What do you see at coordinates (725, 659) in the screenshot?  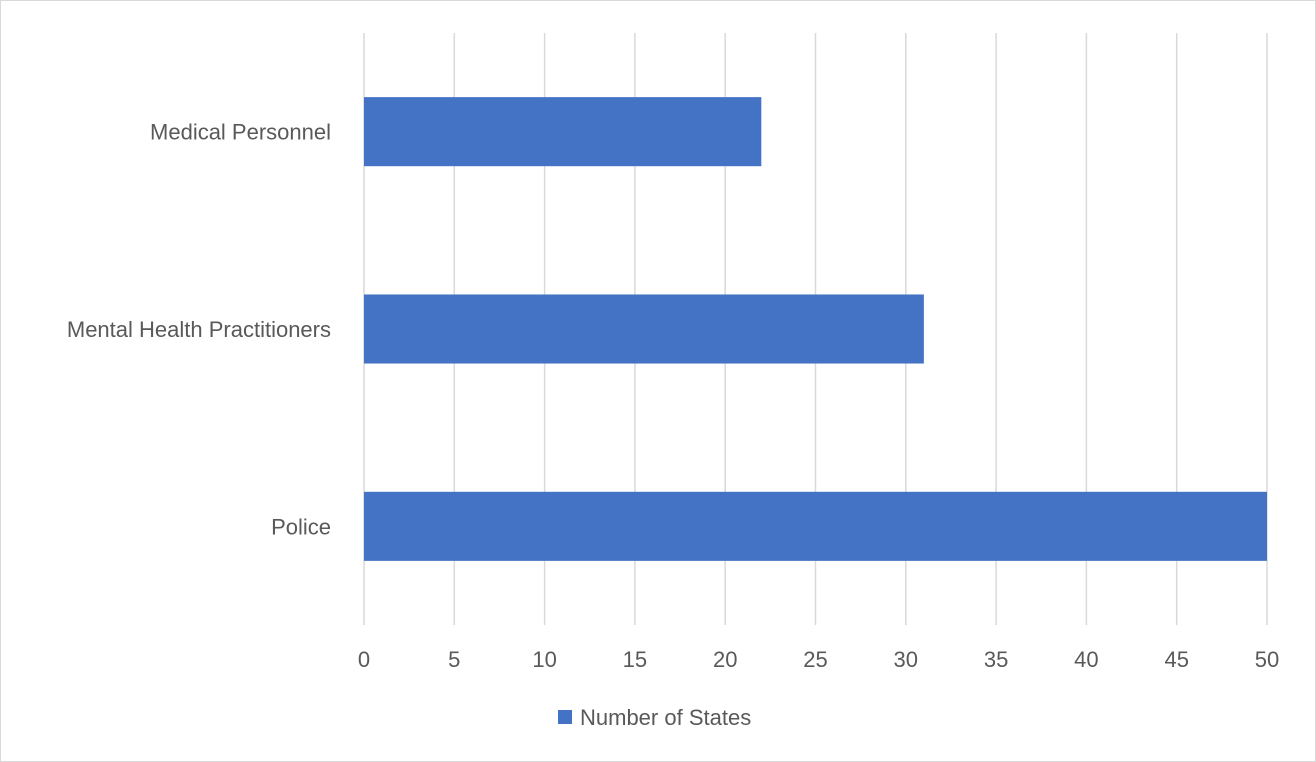 I see `x-tick-label: 20` at bounding box center [725, 659].